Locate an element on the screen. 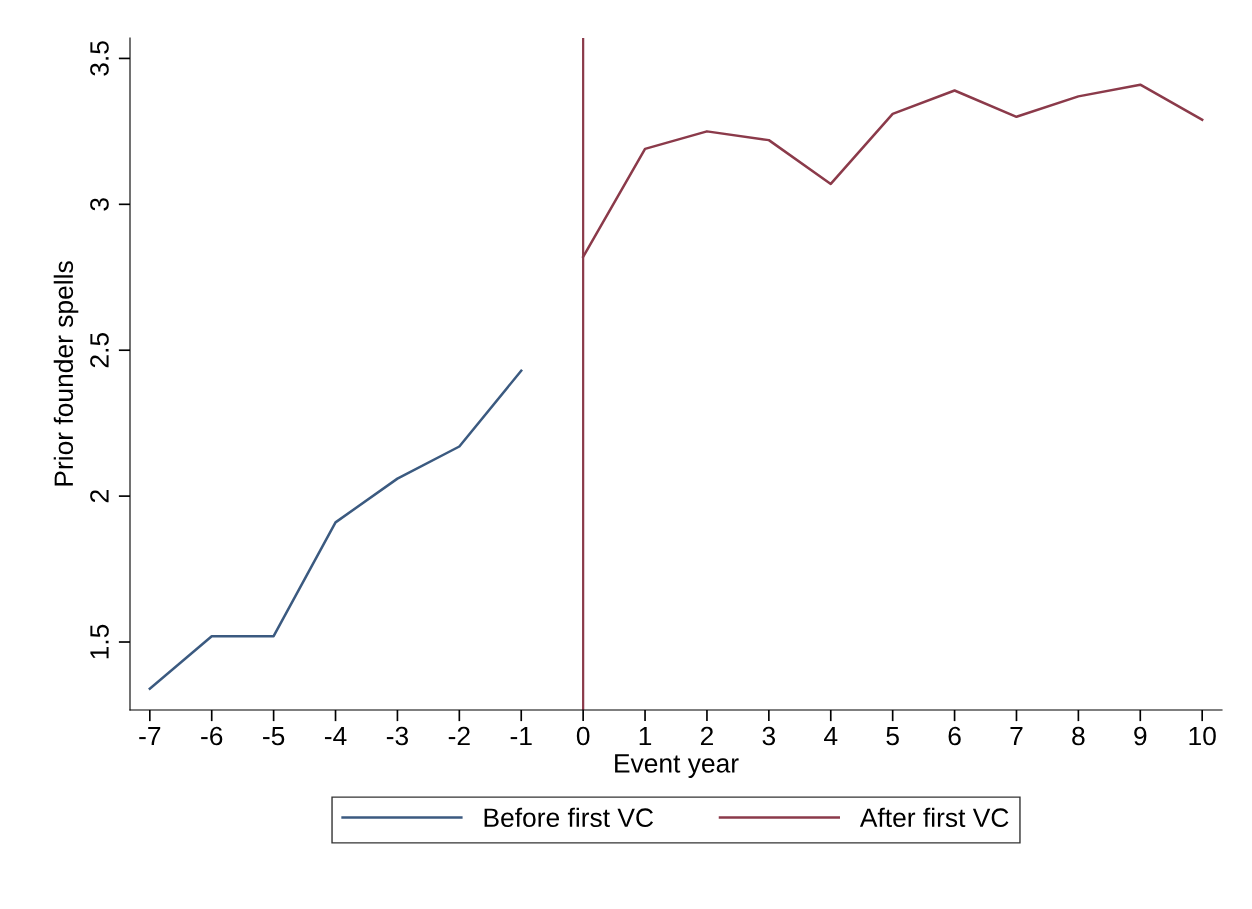 Image resolution: width=1252 pixels, height=909 pixels. y-tick-label: 2 is located at coordinates (99, 496).